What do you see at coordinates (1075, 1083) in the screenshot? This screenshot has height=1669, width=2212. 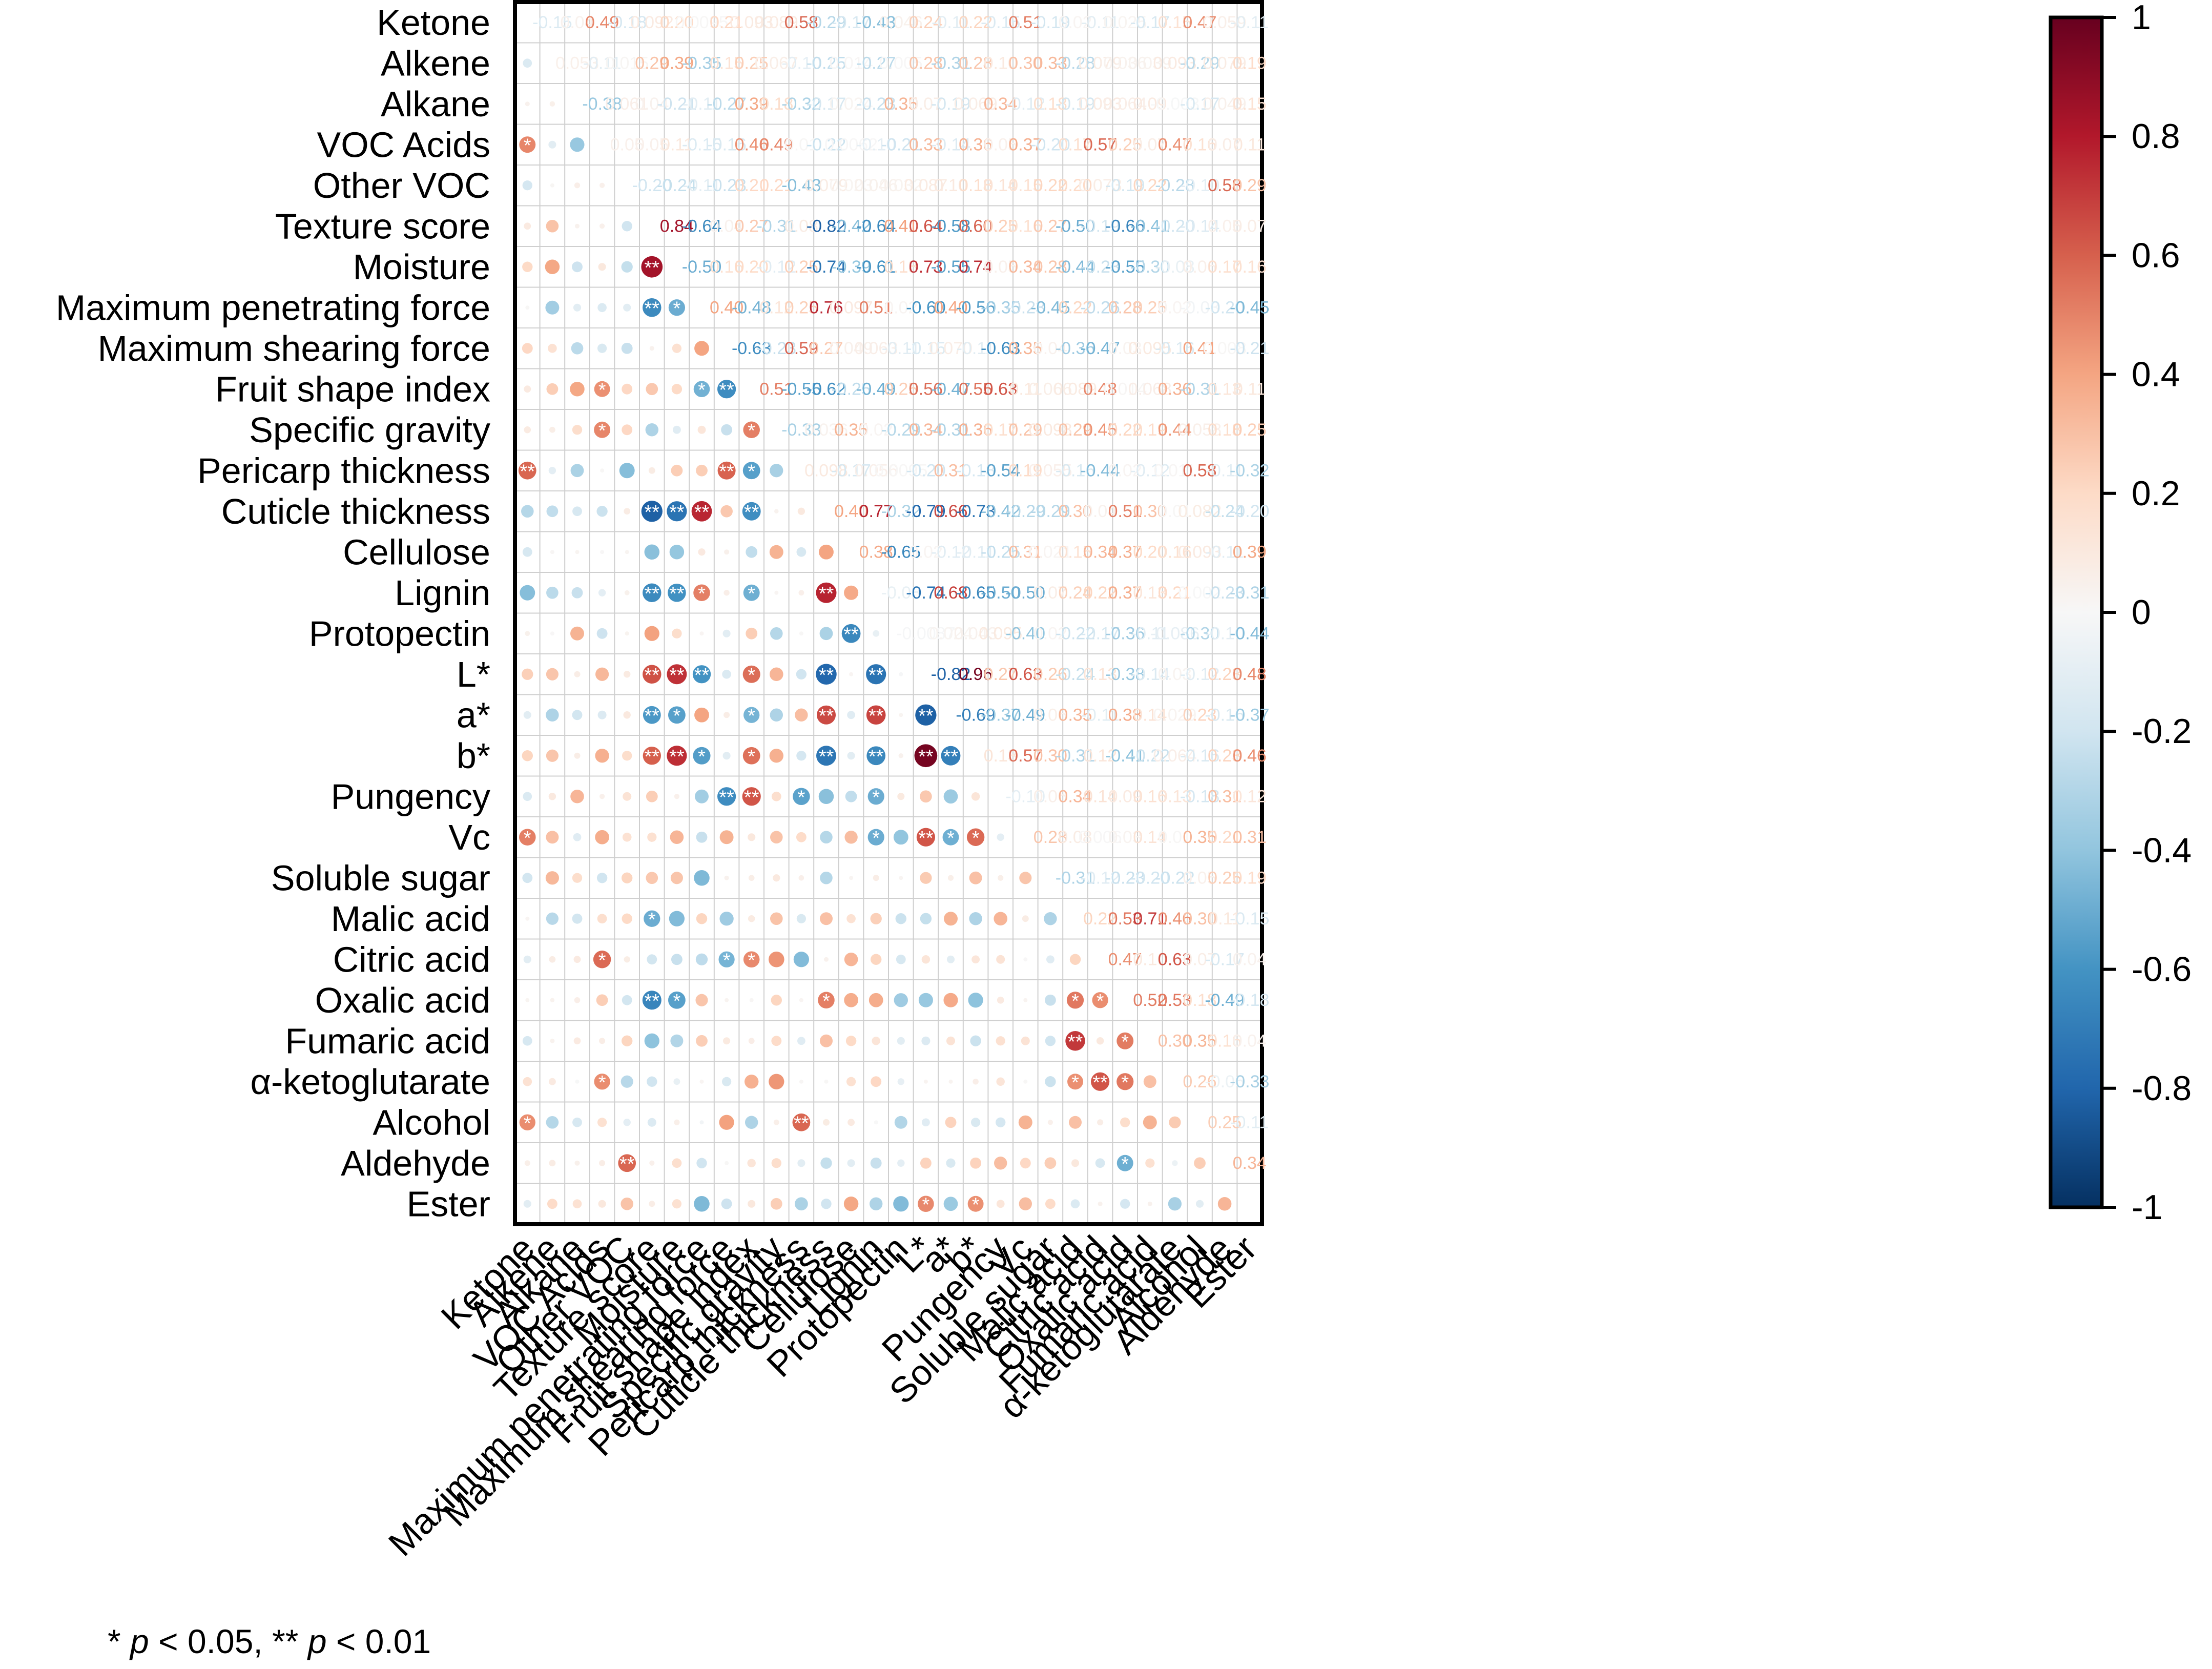 I see `significance-mark-alpha-ketoglutarate-malic-acid: *` at bounding box center [1075, 1083].